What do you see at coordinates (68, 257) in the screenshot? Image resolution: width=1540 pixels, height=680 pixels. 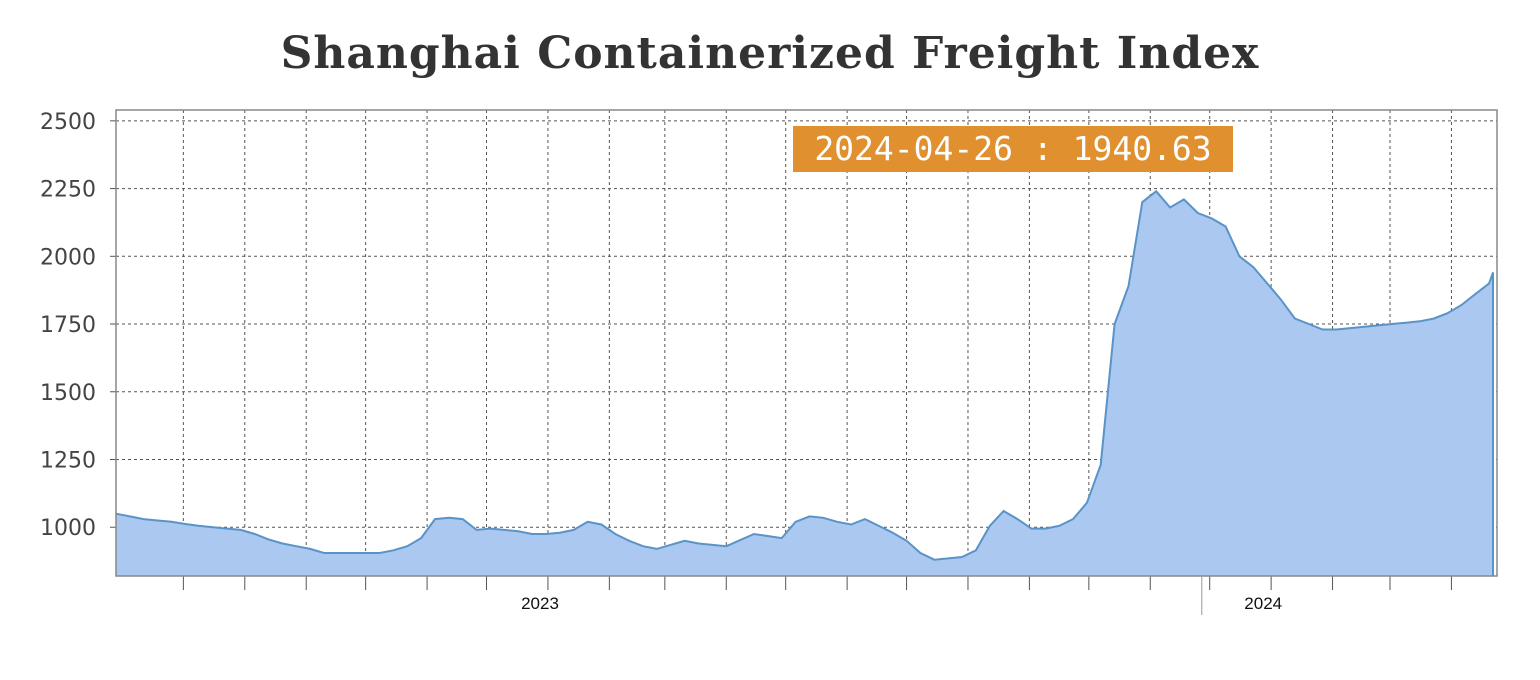 I see `y-tick-label: 2000` at bounding box center [68, 257].